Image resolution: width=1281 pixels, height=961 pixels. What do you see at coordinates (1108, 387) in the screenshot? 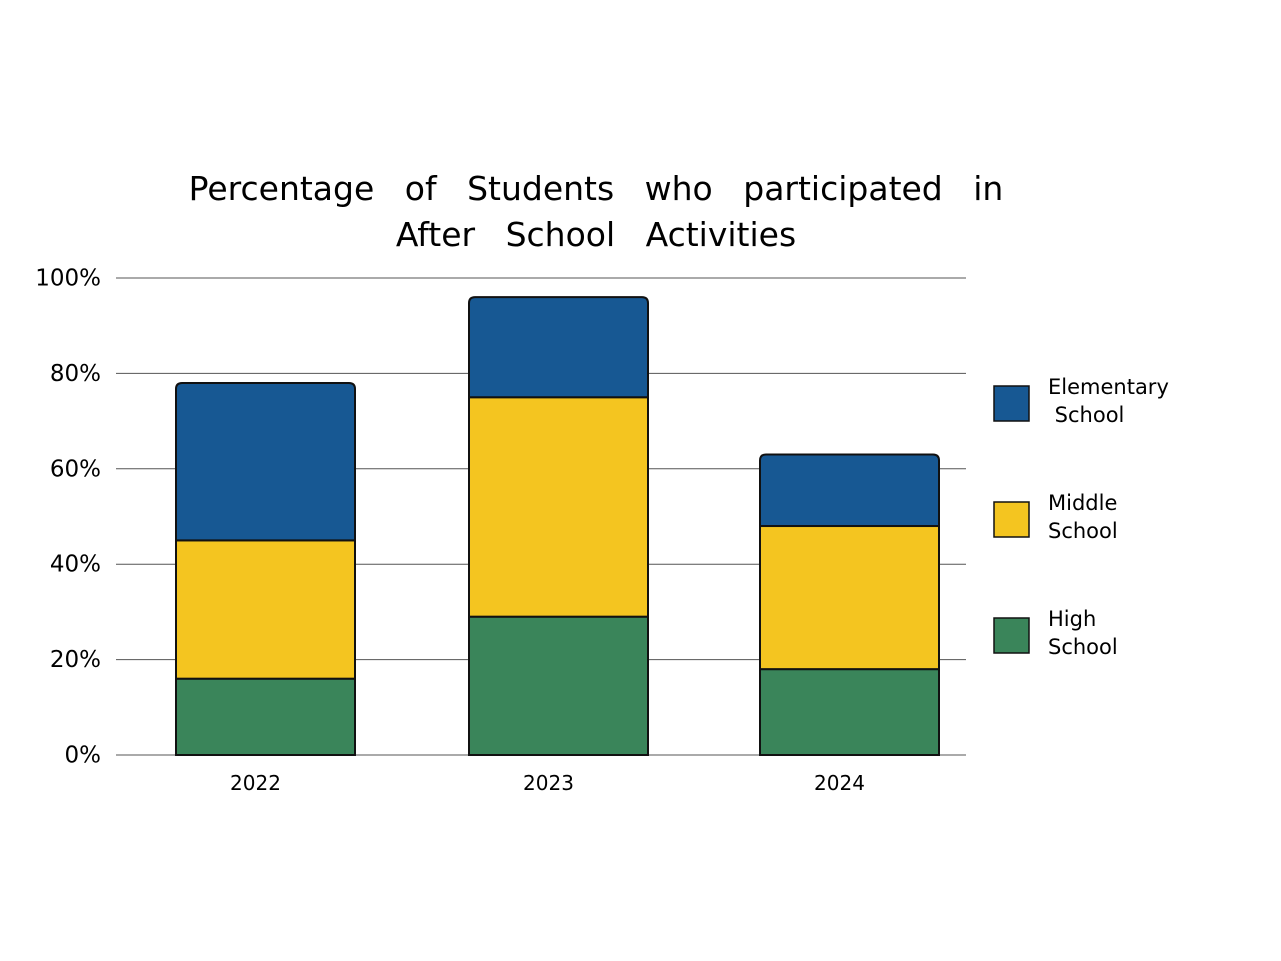
I see `legend-label-elementary-school: Elementary` at bounding box center [1108, 387].